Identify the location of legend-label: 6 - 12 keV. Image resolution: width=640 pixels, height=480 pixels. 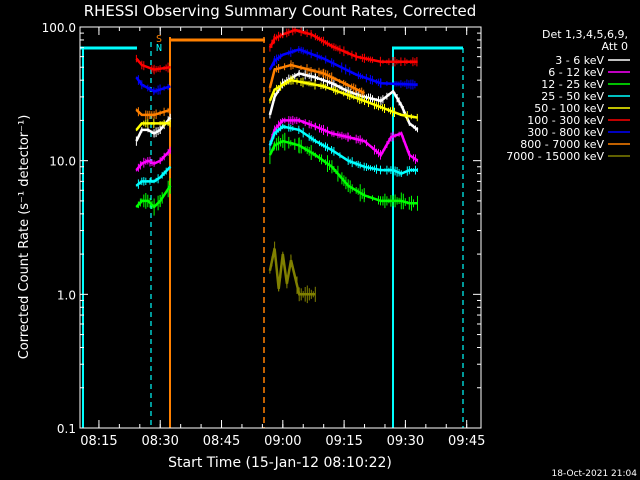
(576, 72).